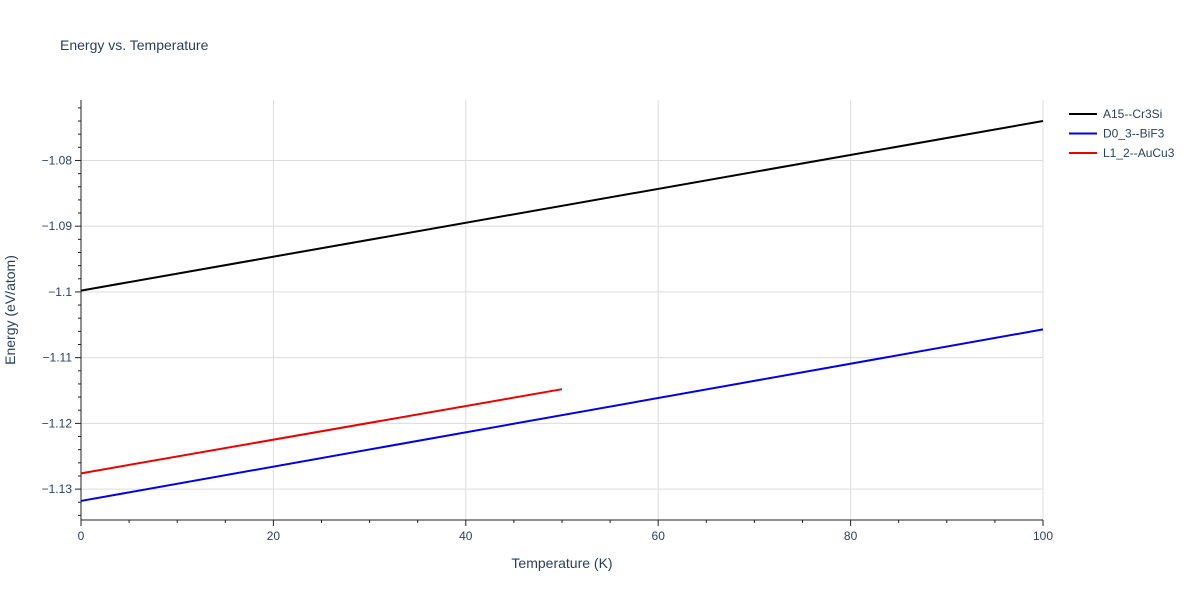 The image size is (1200, 600). What do you see at coordinates (1043, 536) in the screenshot?
I see `x-tick-label: 100` at bounding box center [1043, 536].